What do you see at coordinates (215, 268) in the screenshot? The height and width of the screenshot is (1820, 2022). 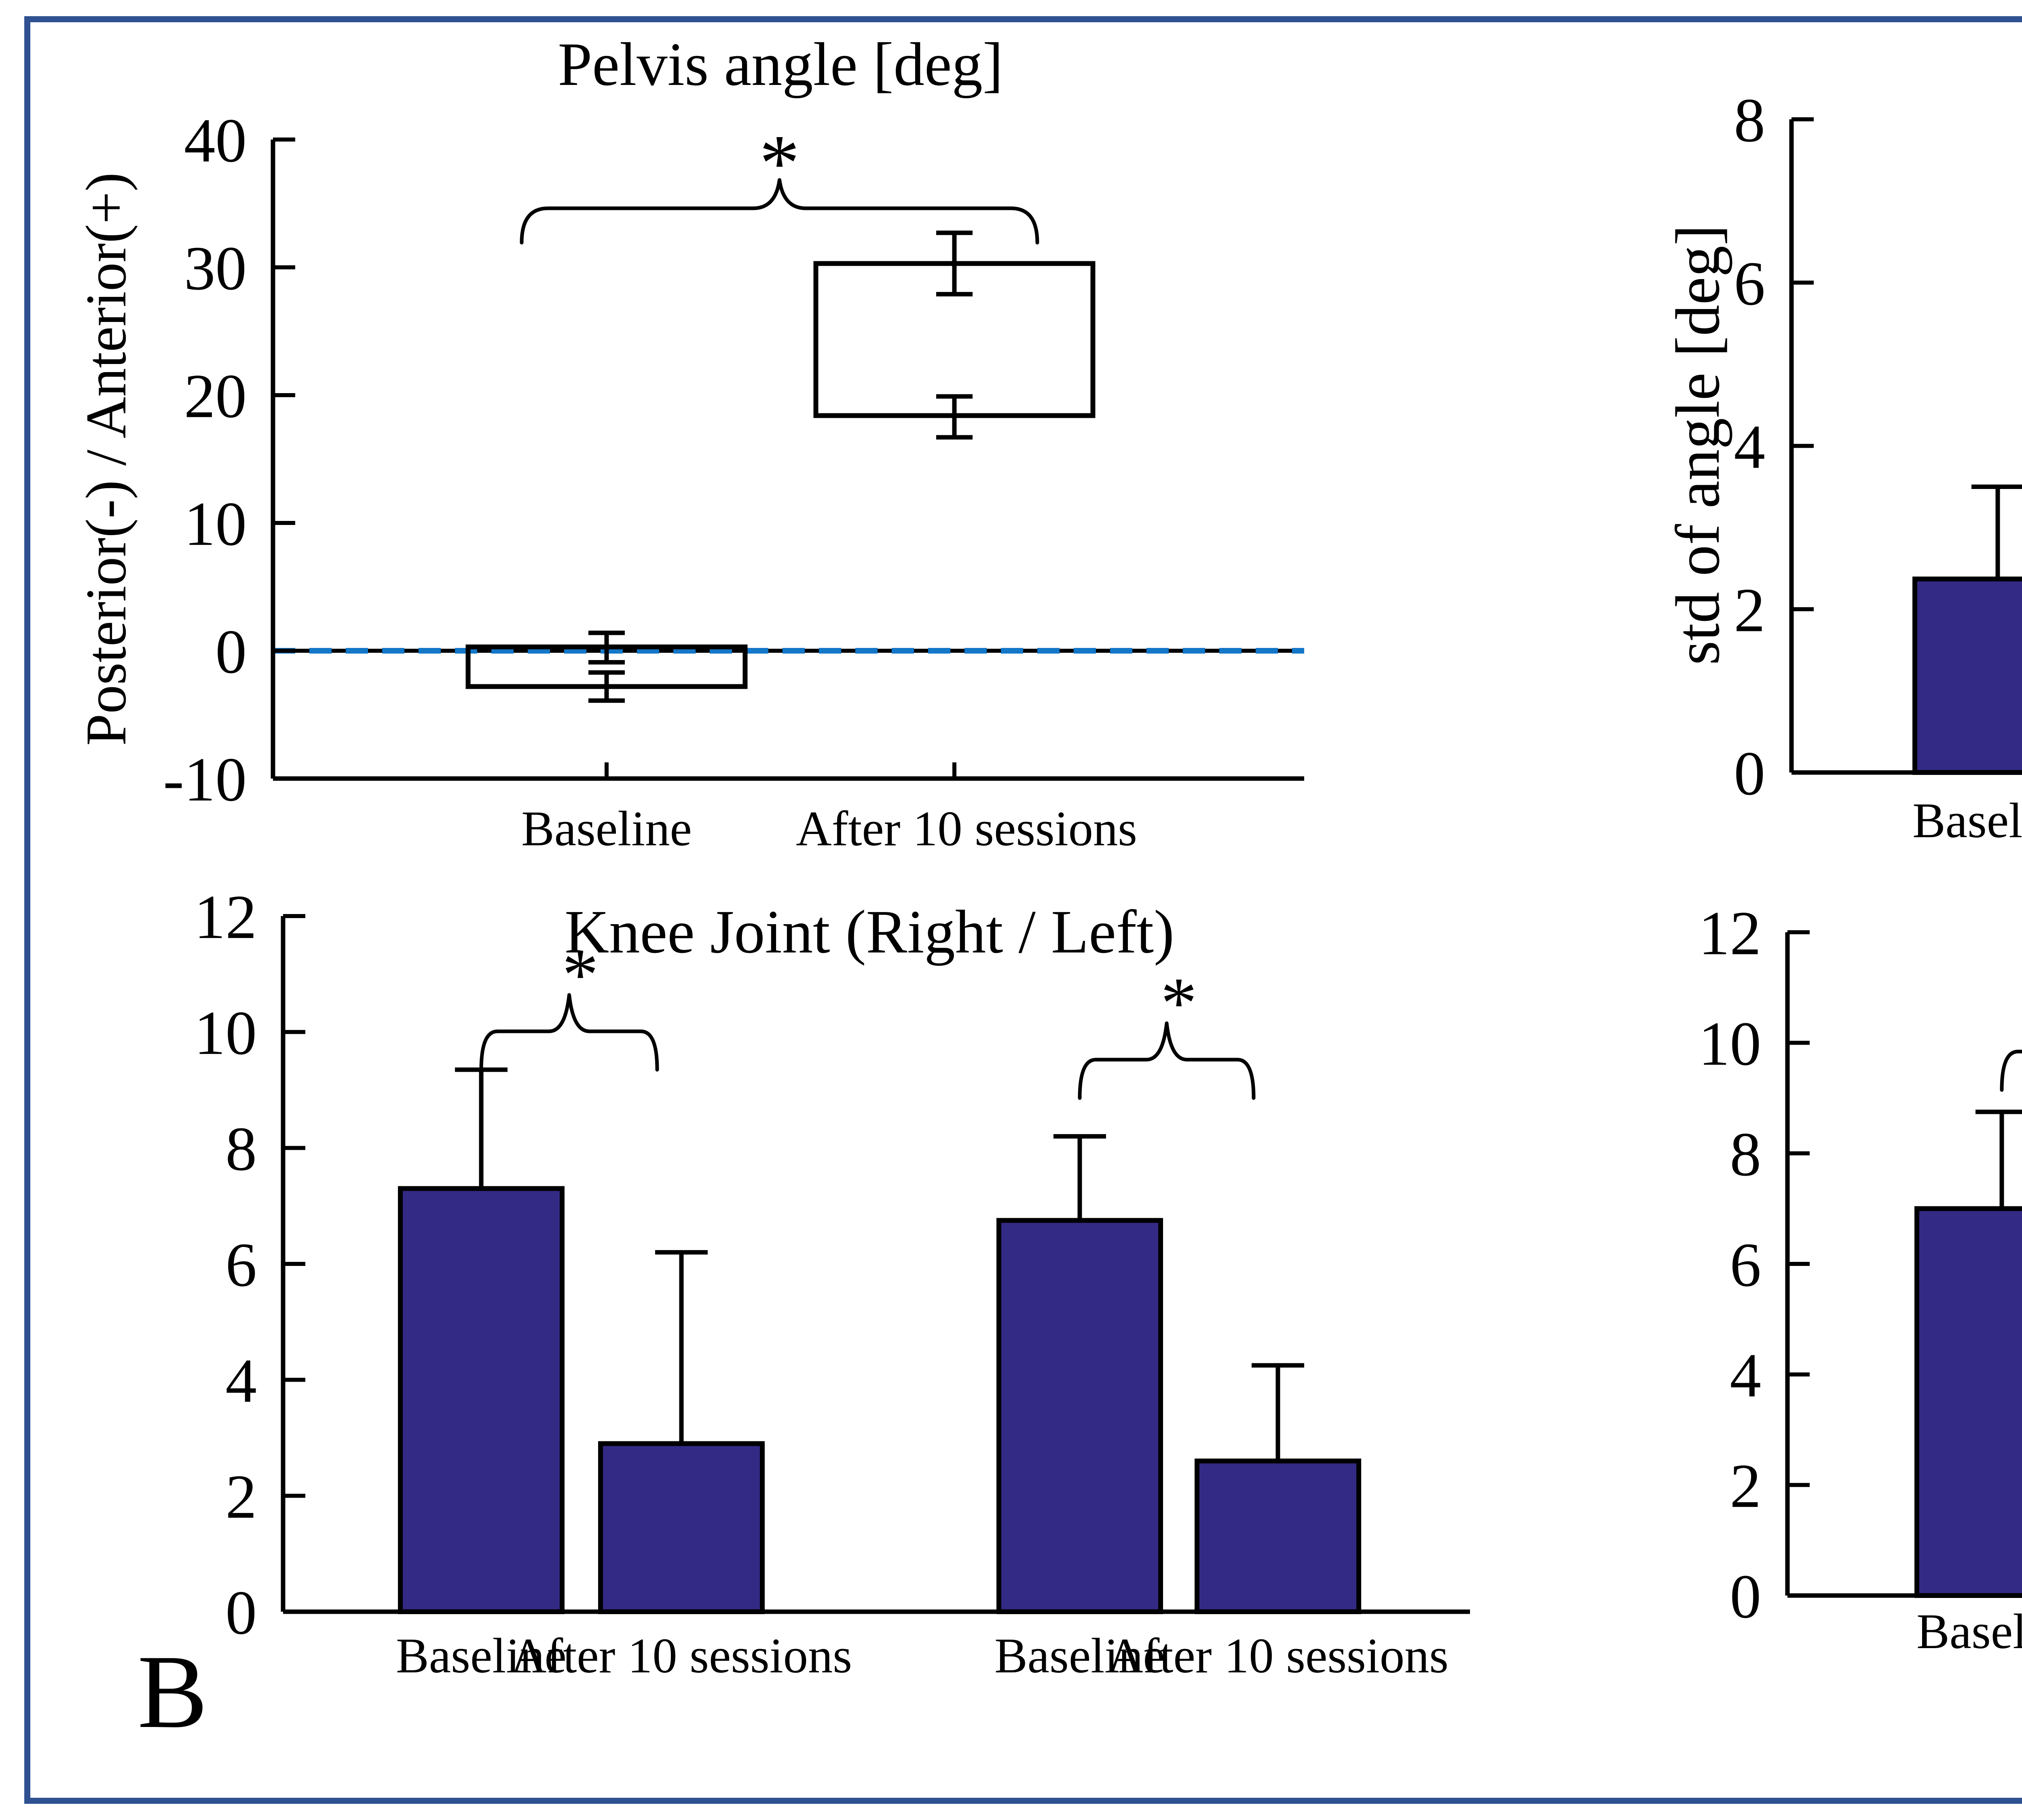 I see `y-tick-label: 30` at bounding box center [215, 268].